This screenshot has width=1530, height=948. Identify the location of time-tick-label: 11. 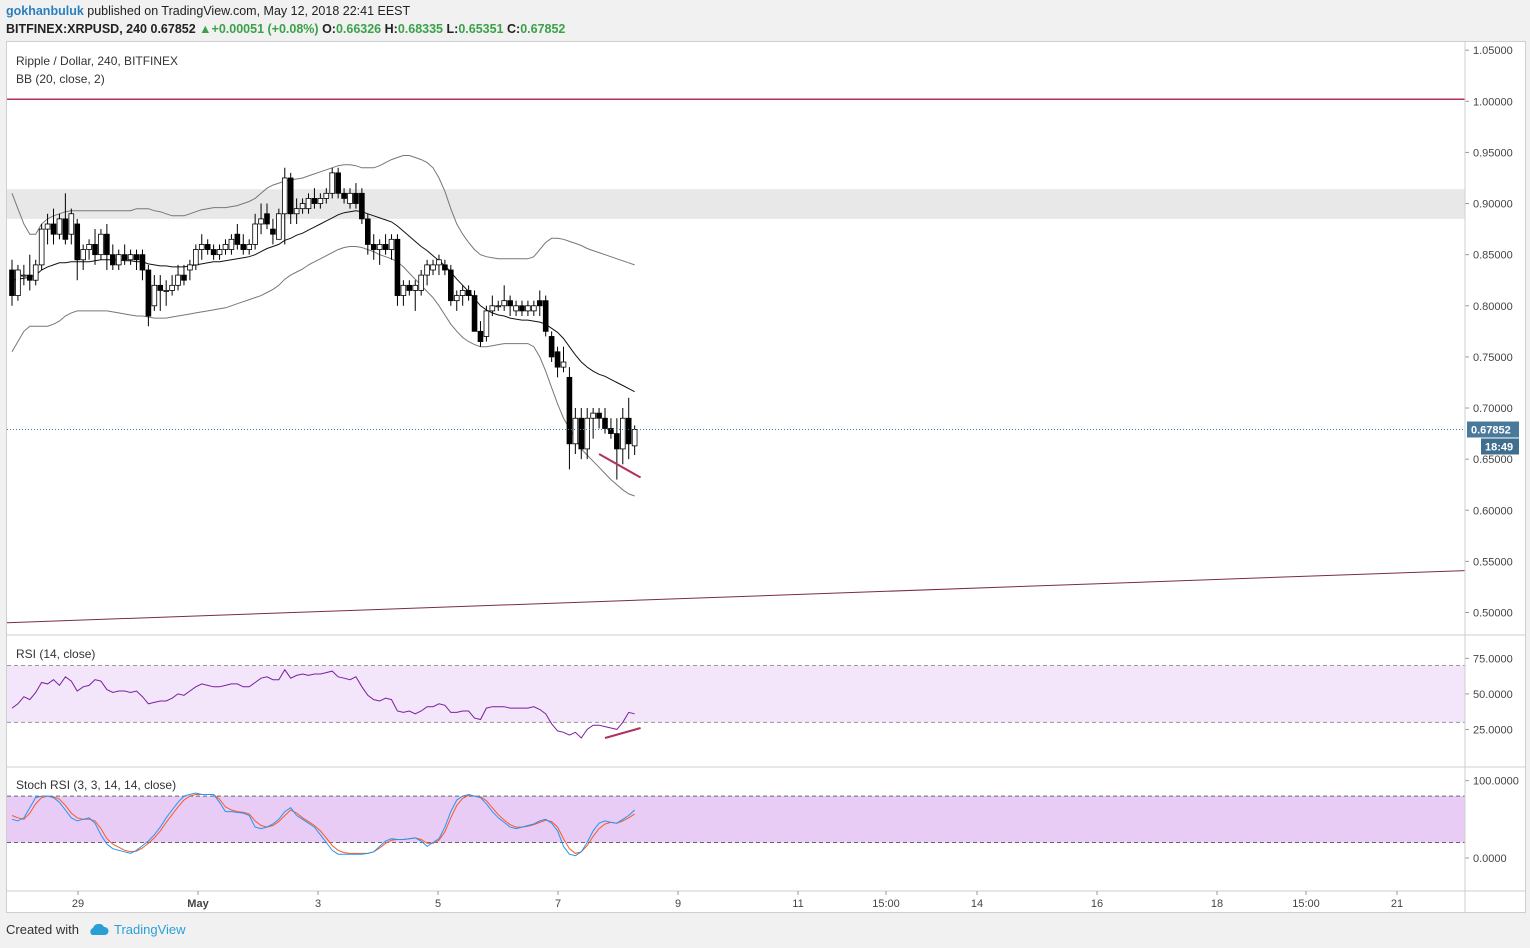
(797, 904).